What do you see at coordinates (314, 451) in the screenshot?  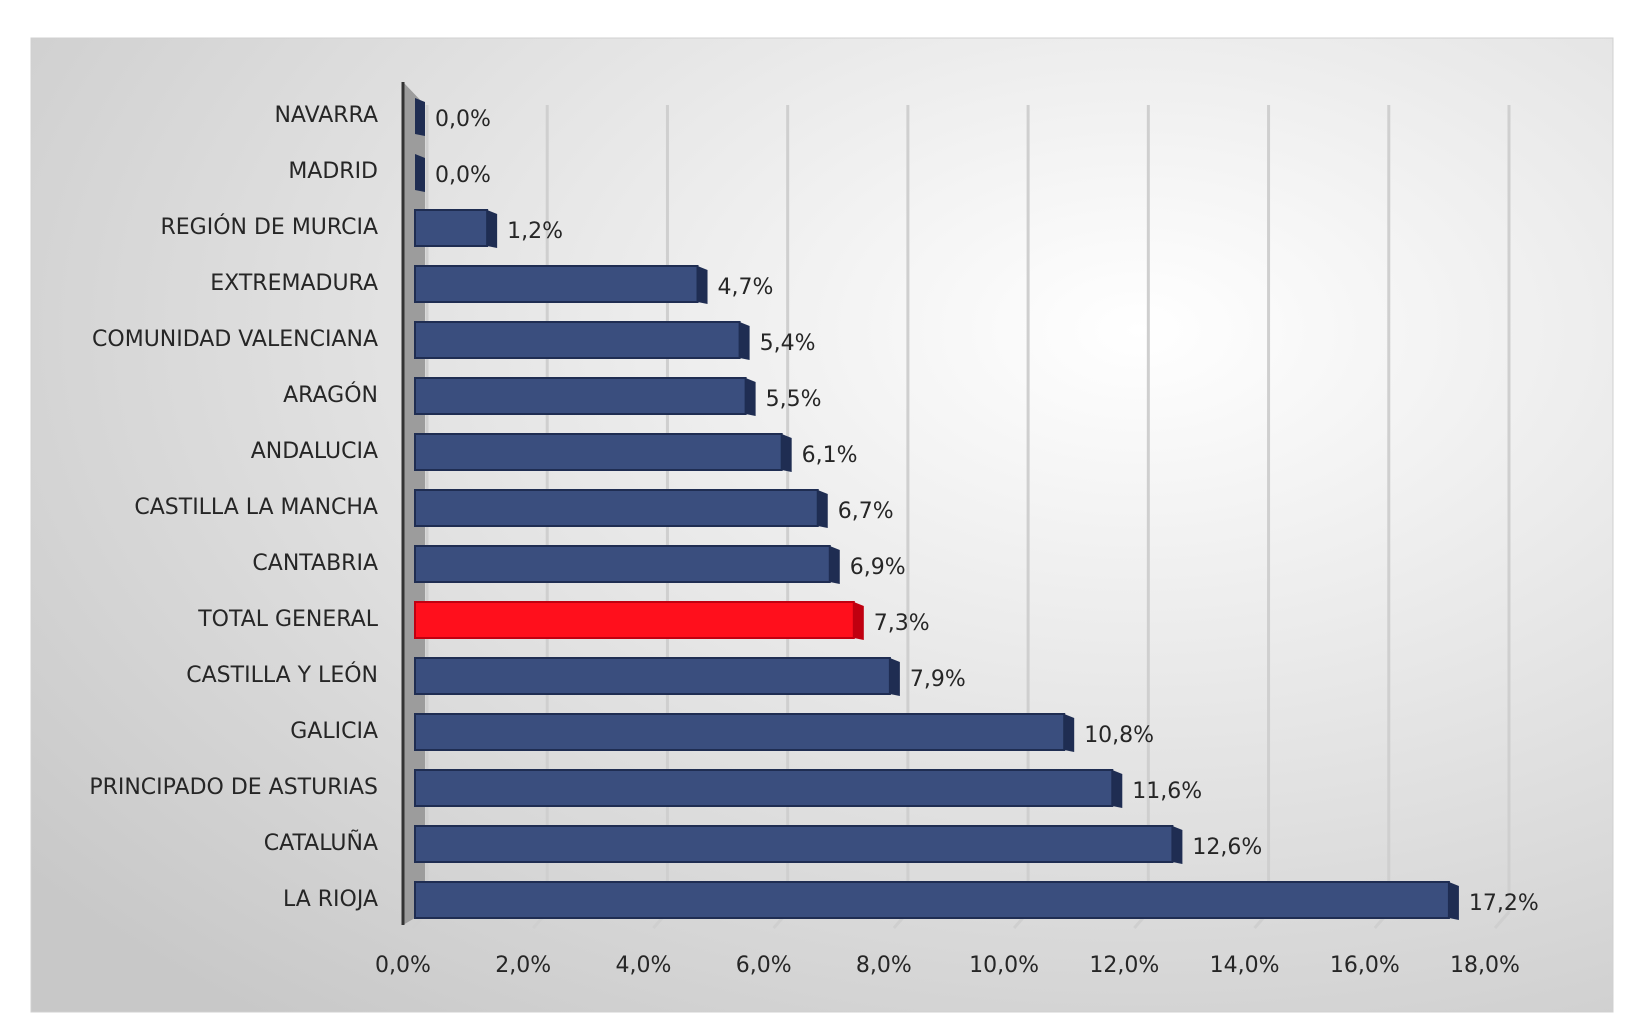 I see `y-tick-label: ANDALUCIA` at bounding box center [314, 451].